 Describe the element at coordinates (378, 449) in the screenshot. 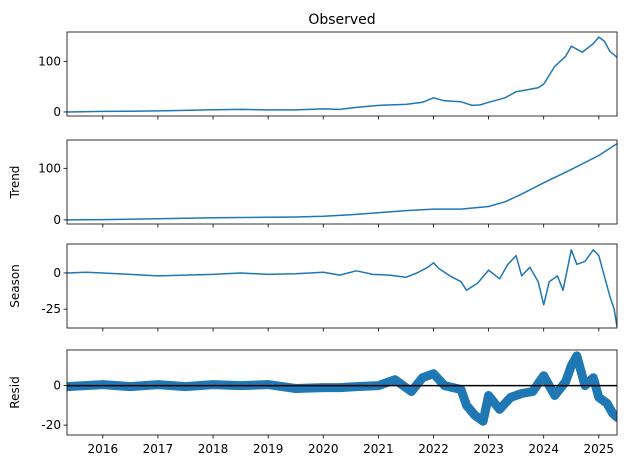

I see `xtick-label: 2021` at that location.